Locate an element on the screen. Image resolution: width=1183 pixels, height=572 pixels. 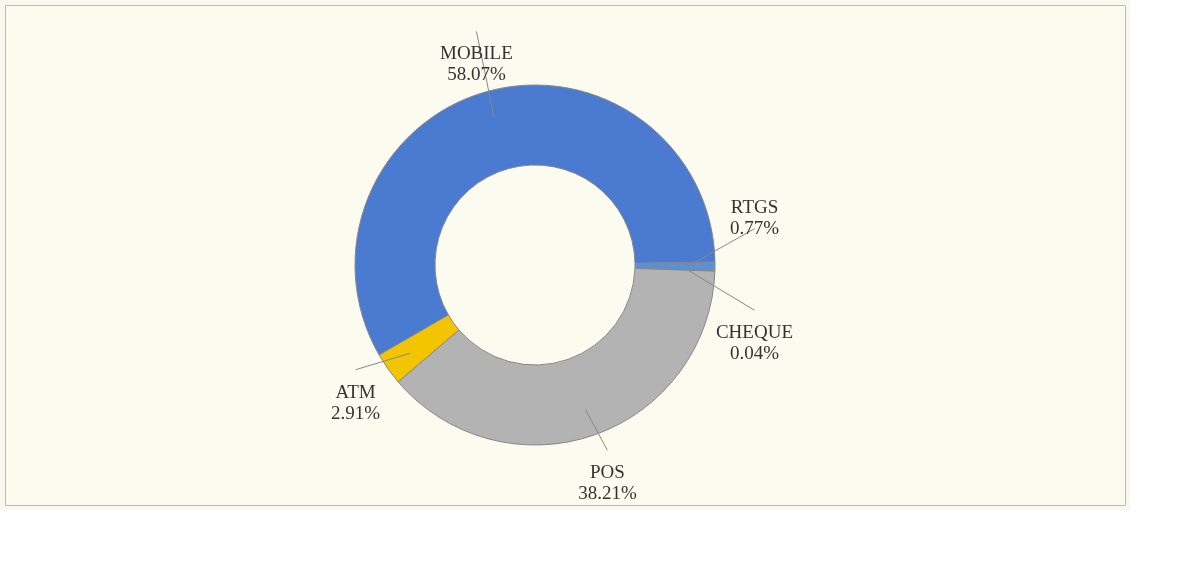
data-label: 2.91% is located at coordinates (356, 412).